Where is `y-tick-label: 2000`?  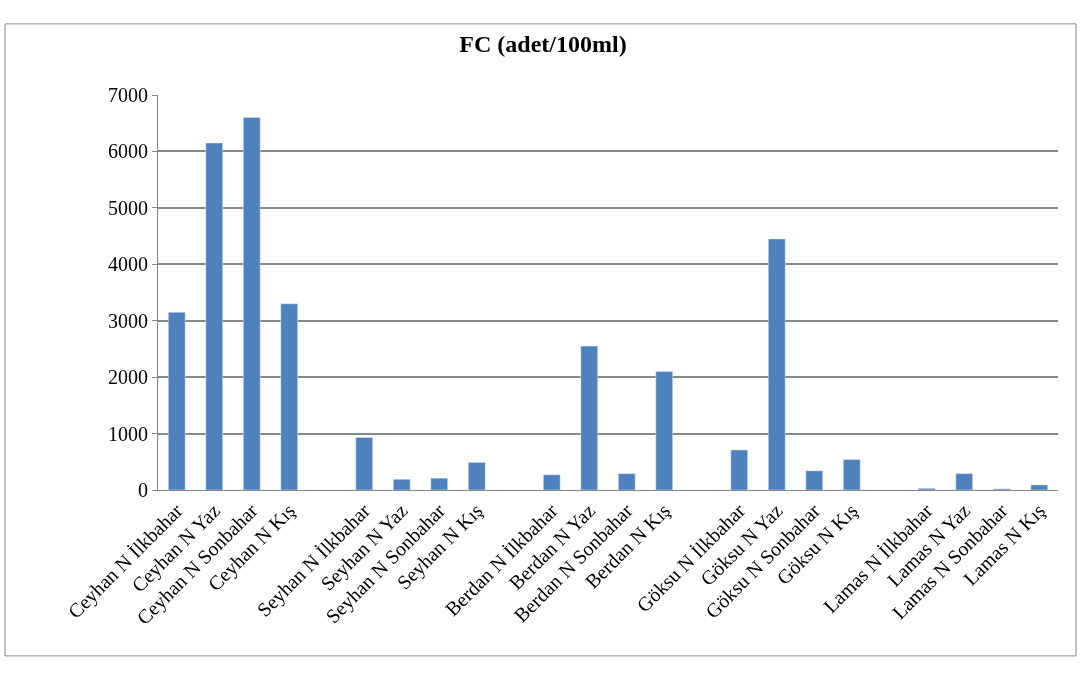 y-tick-label: 2000 is located at coordinates (128, 377).